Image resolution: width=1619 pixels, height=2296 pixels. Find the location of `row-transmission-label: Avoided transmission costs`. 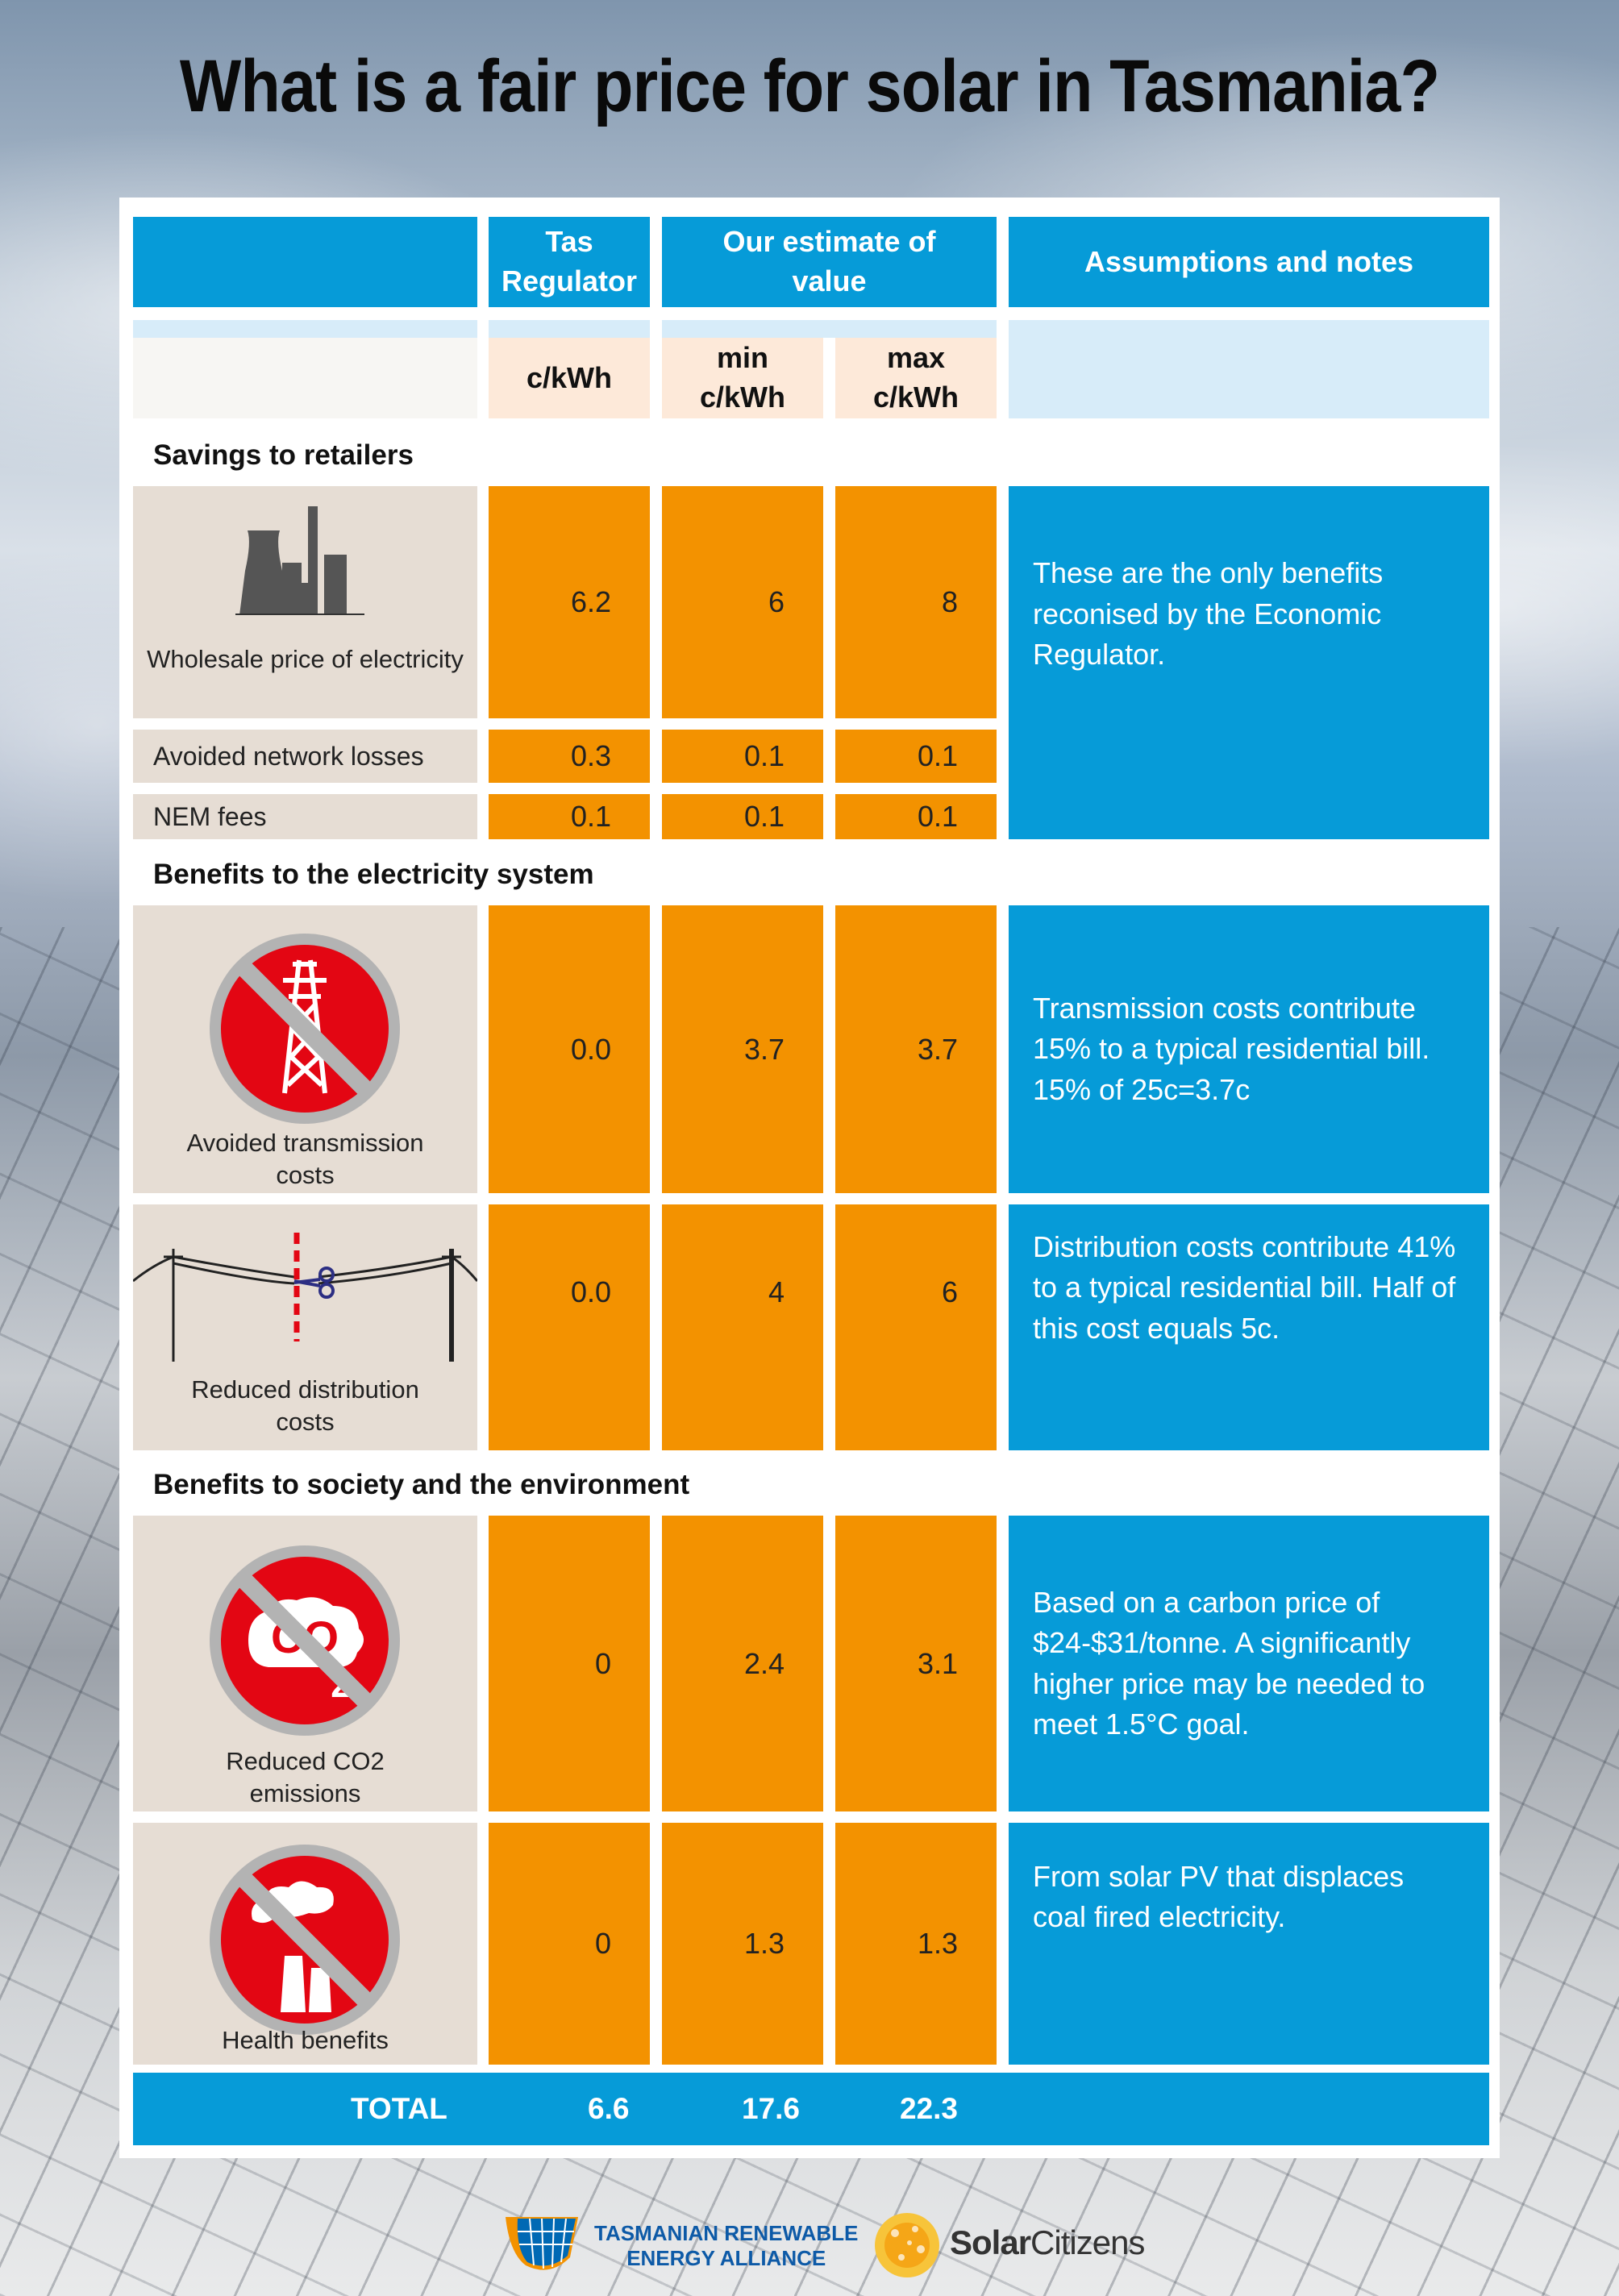

row-transmission-label: Avoided transmission costs is located at coordinates (305, 1049).